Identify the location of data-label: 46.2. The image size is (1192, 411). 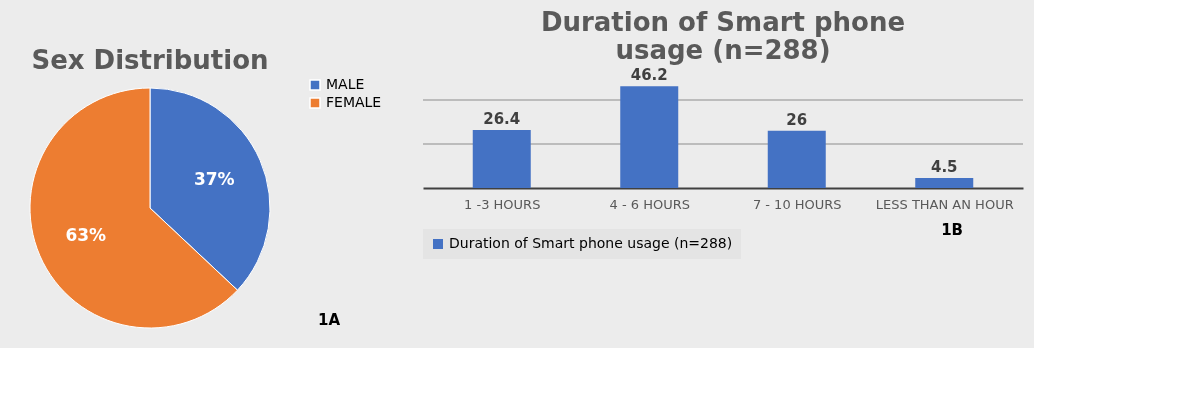
(649, 75).